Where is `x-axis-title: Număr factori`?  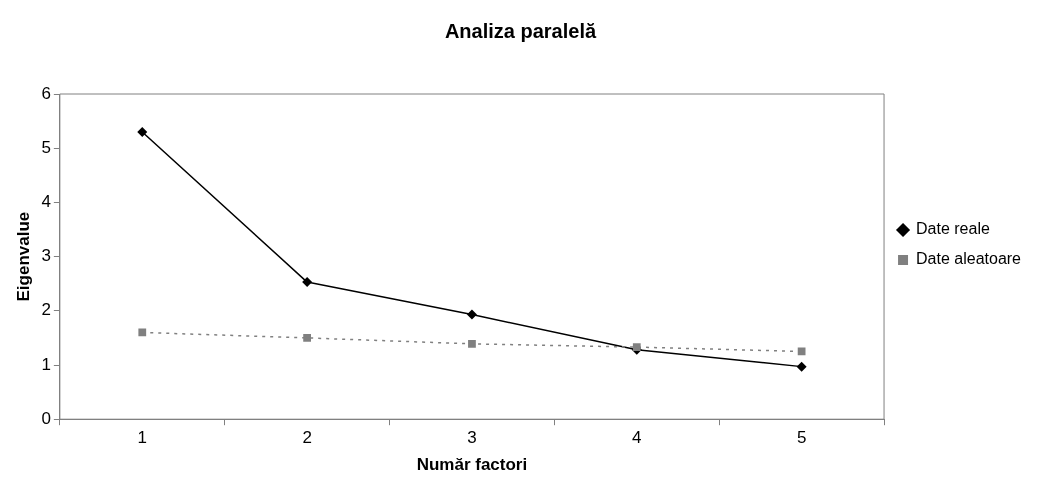
x-axis-title: Număr factori is located at coordinates (472, 465).